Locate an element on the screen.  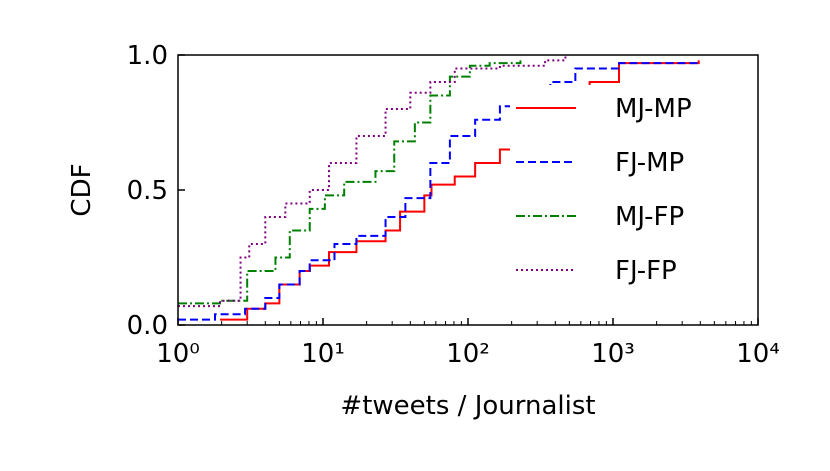
x-tick-label: 10⁴ is located at coordinates (758, 354).